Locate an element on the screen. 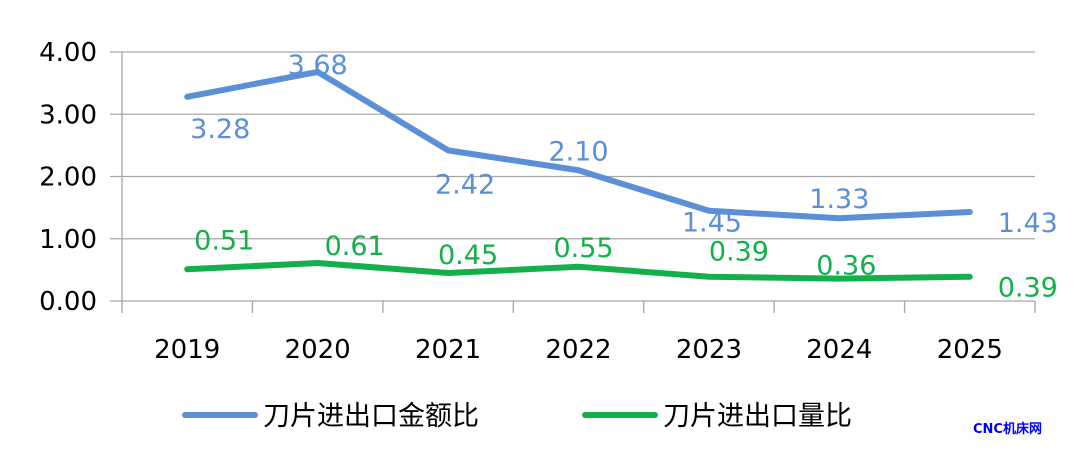  x-tick-label: 2025 is located at coordinates (970, 350).